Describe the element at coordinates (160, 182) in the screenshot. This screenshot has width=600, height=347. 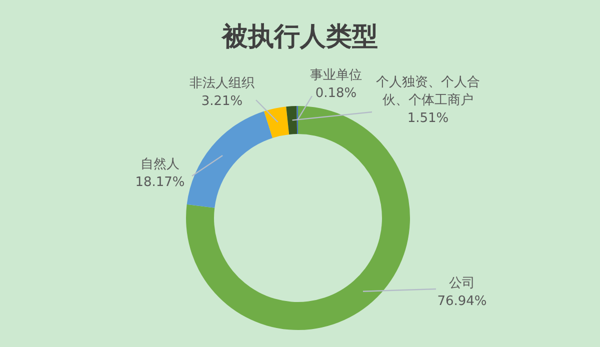
I see `data-label: 18.17%` at that location.